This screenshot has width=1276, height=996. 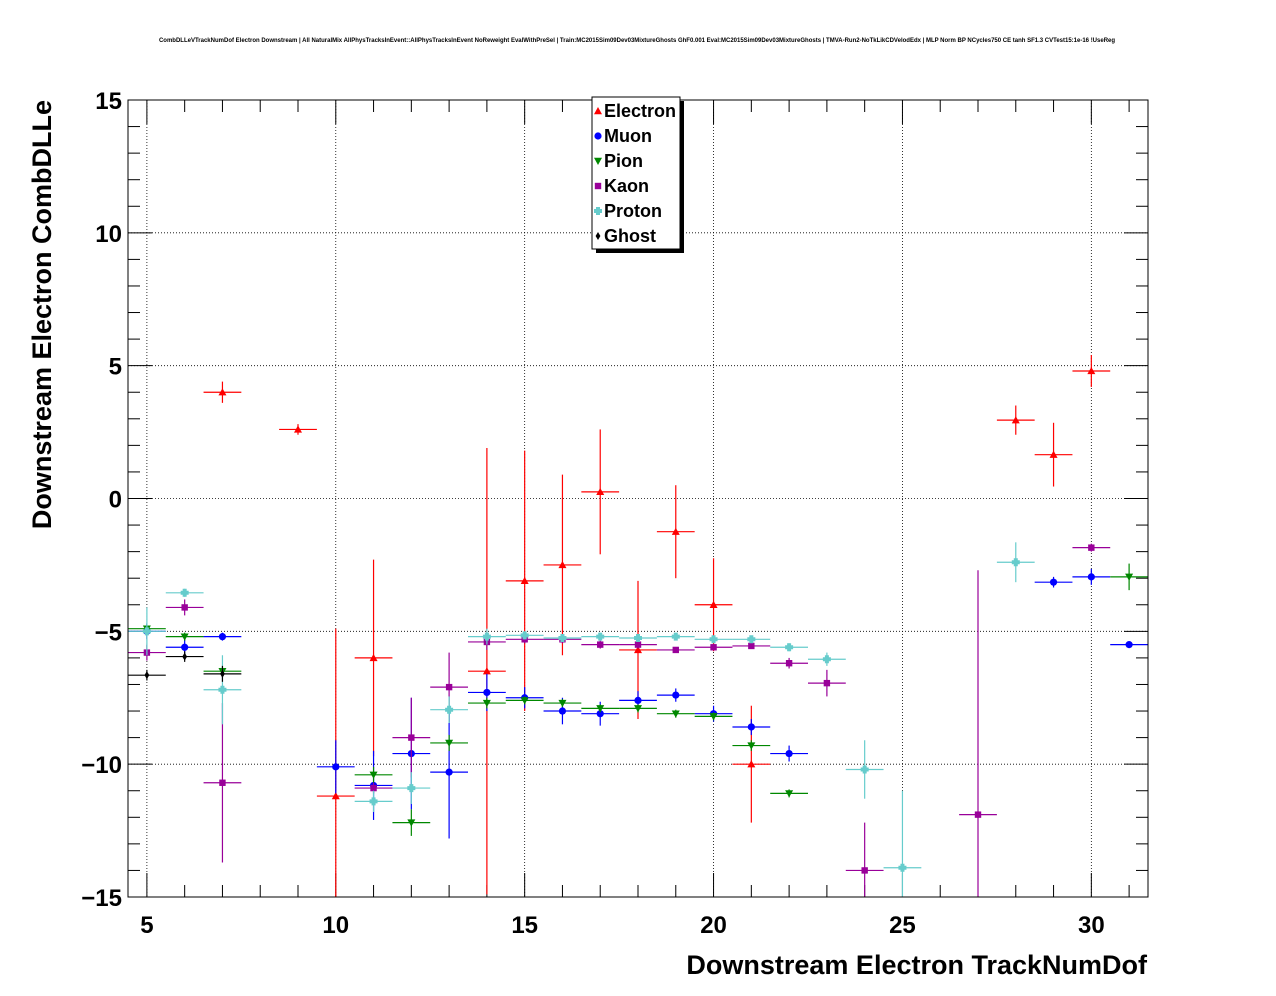 What do you see at coordinates (108, 101) in the screenshot?
I see `y-tick-label: 15` at bounding box center [108, 101].